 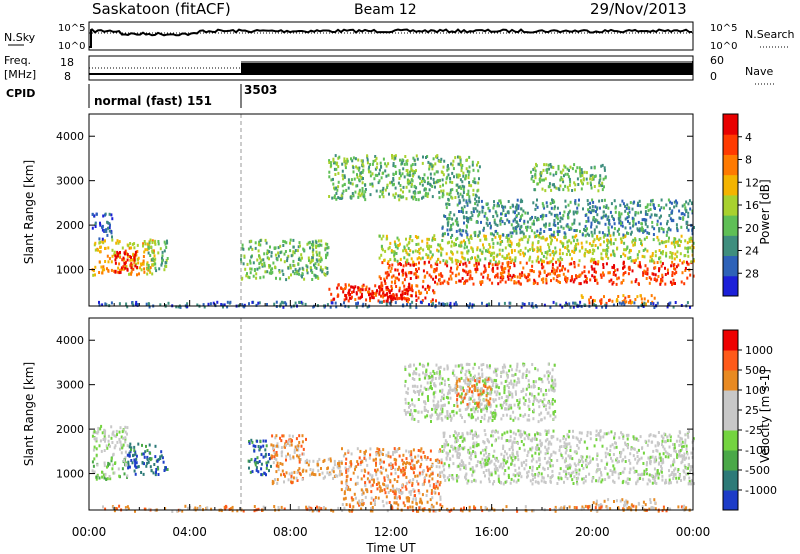 What do you see at coordinates (17, 60) in the screenshot?
I see `freq-label-line1: Freq.` at bounding box center [17, 60].